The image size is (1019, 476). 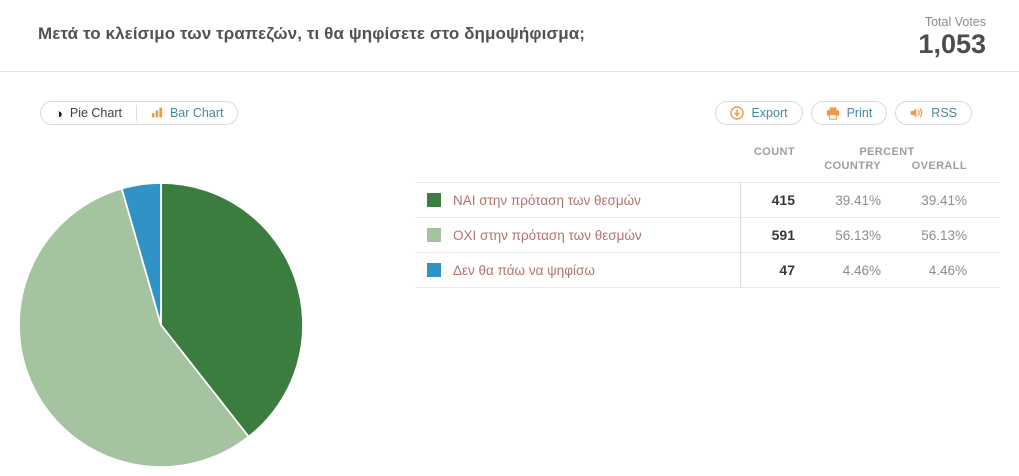 I want to click on export-button: Export, so click(x=759, y=113).